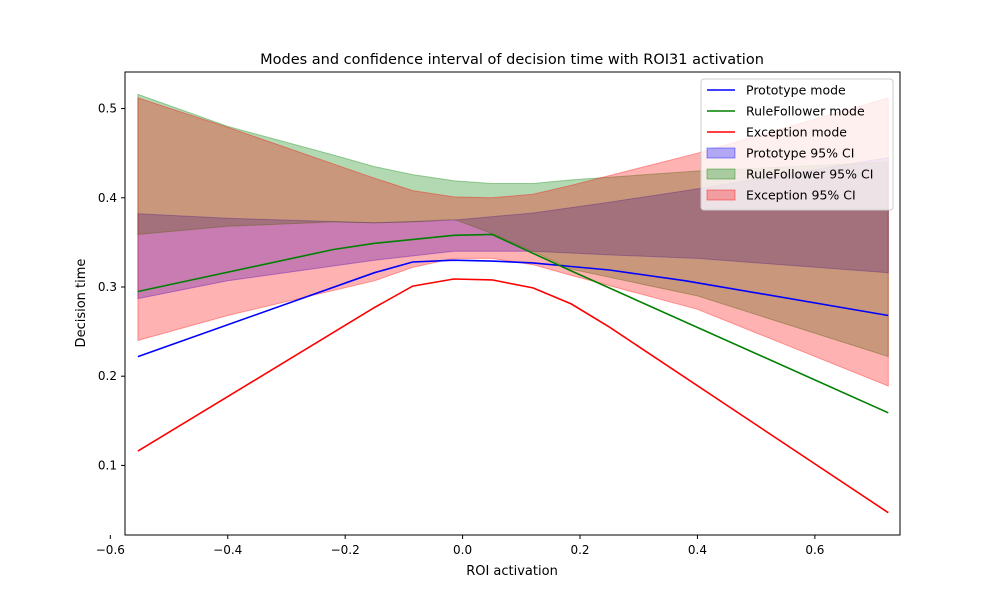 The image size is (1000, 600). I want to click on x-tick-label: 0.2, so click(579, 550).